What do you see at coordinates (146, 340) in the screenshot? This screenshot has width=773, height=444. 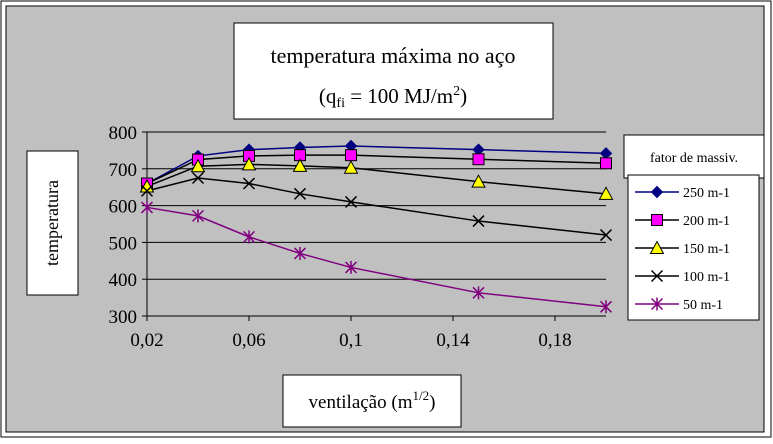 I see `x-tick-label: 0,02` at bounding box center [146, 340].